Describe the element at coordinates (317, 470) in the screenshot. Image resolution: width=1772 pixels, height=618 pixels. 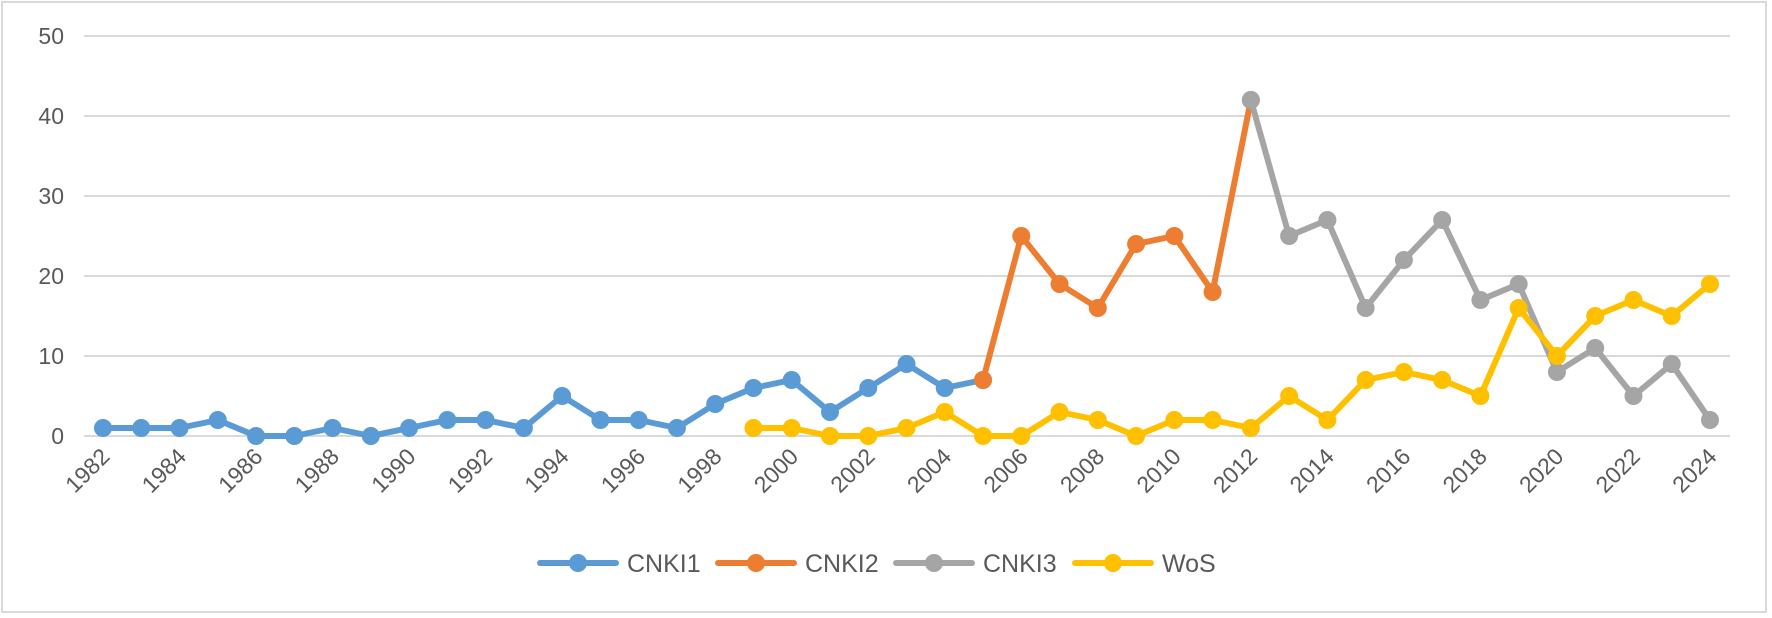
I see `x-tick-label: 1988` at that location.